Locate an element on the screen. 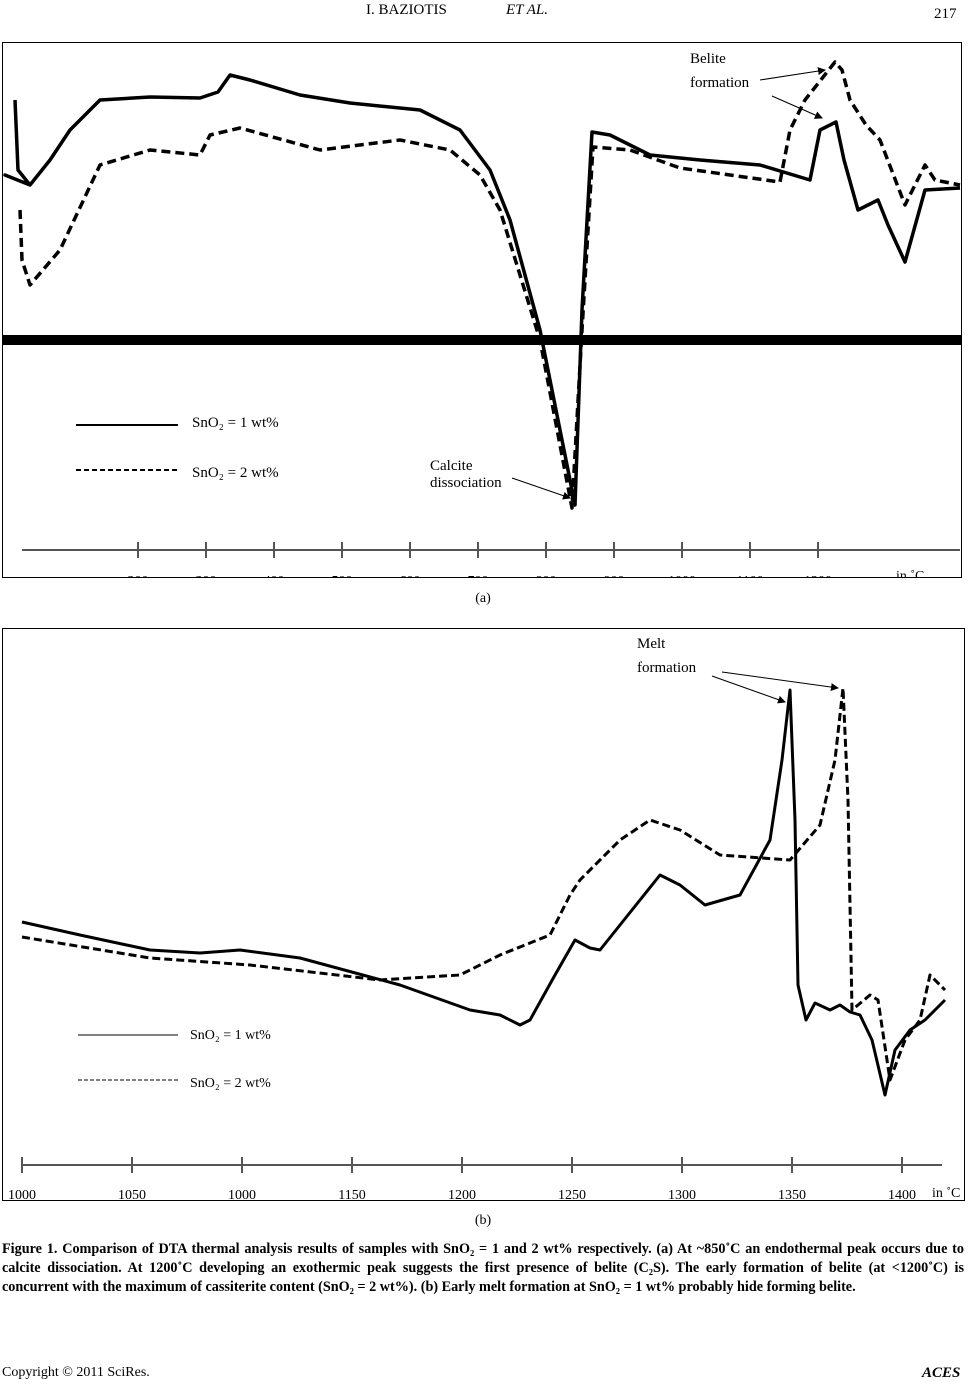 The width and height of the screenshot is (968, 1386). annotation: dissociation is located at coordinates (466, 483).